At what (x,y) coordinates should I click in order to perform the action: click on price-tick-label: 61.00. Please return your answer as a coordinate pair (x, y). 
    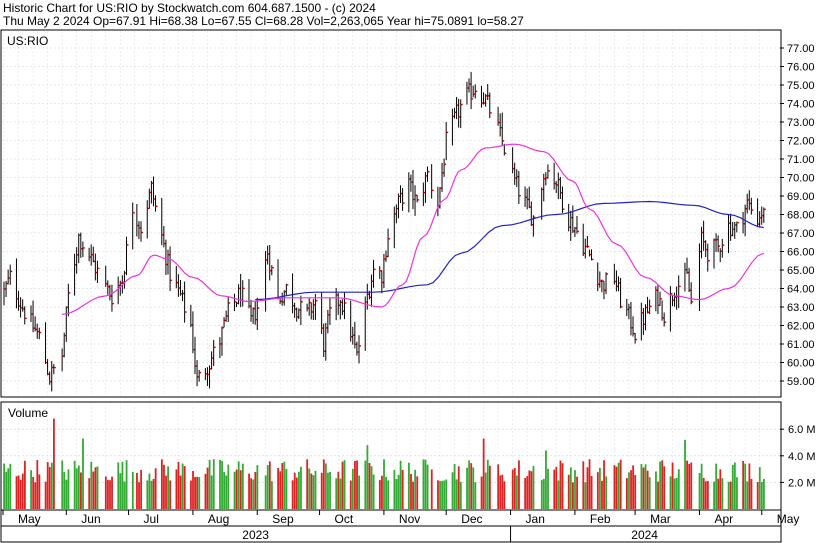
    Looking at the image, I should click on (801, 345).